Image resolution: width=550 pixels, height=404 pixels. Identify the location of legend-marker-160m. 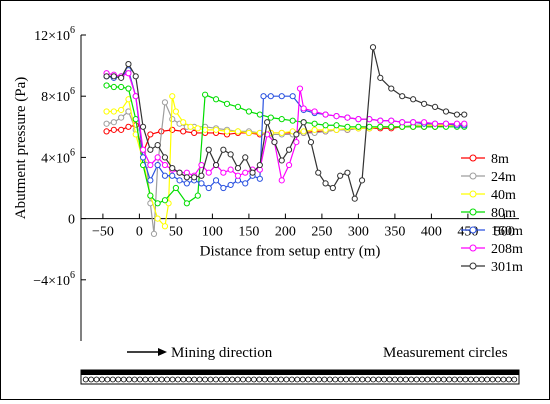
(473, 230).